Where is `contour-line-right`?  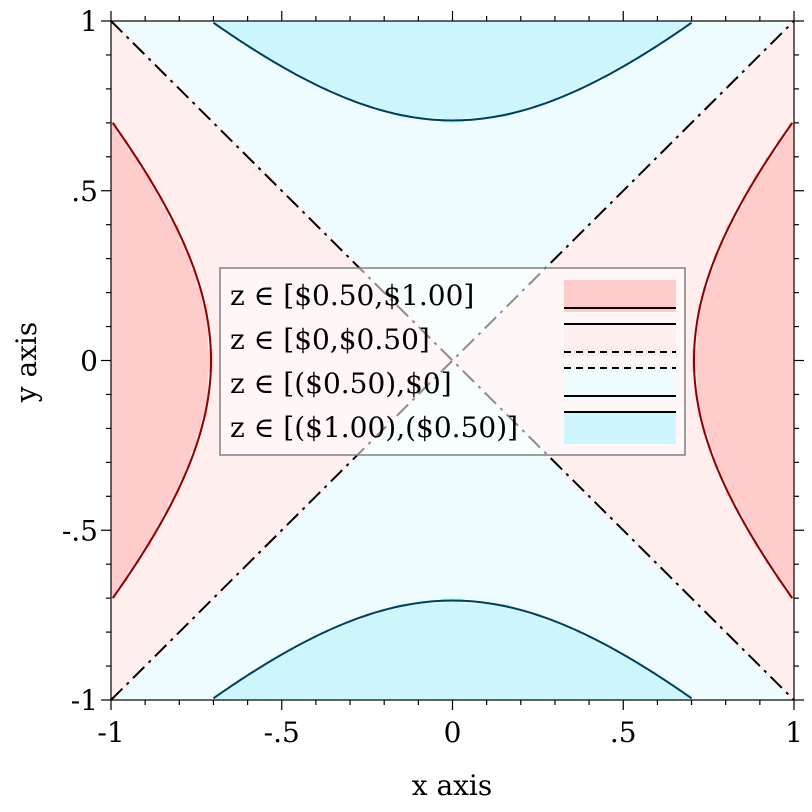
contour-line-right is located at coordinates (743, 360).